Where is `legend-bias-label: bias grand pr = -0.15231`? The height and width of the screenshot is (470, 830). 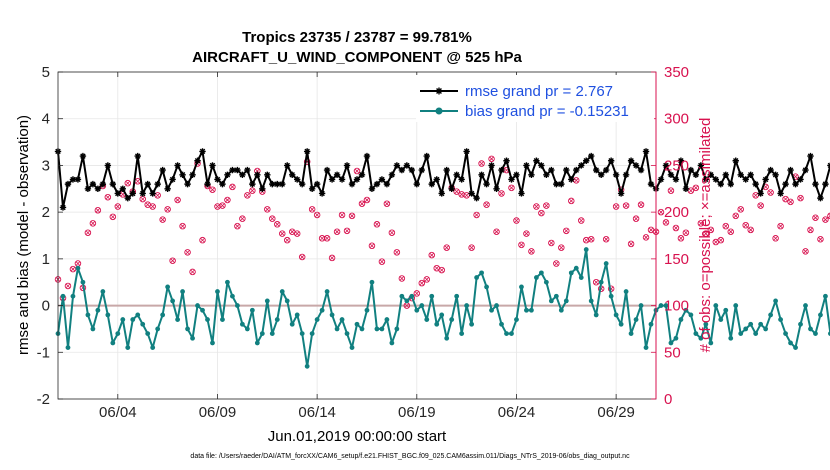
legend-bias-label: bias grand pr = -0.15231 is located at coordinates (547, 111).